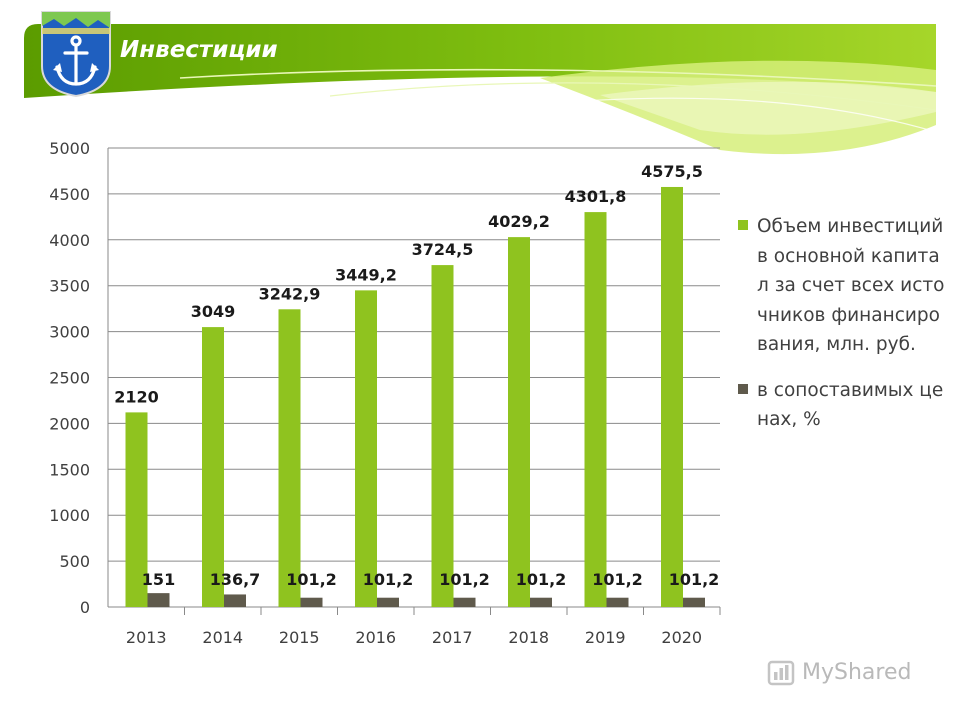 The image size is (960, 720). Describe the element at coordinates (617, 579) in the screenshot. I see `data-label-comparable-2019: 101,2` at that location.